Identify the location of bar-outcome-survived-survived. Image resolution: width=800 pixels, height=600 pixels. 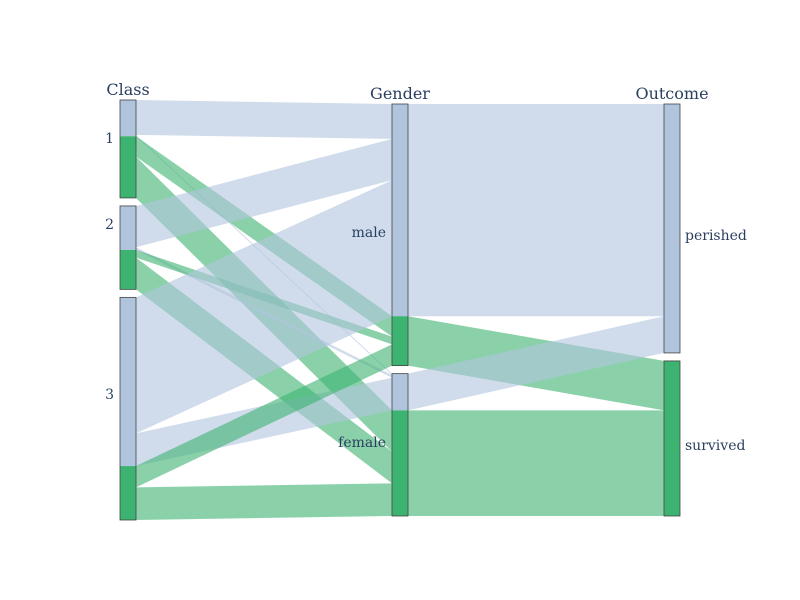
(672, 438).